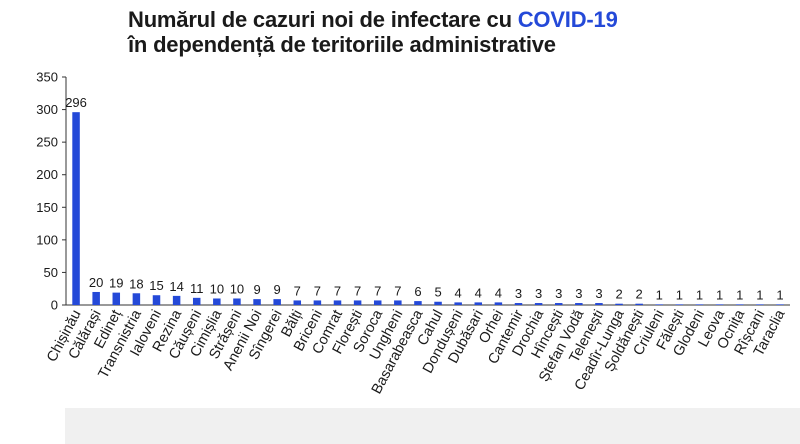  I want to click on y-tick-label: 200, so click(47, 174).